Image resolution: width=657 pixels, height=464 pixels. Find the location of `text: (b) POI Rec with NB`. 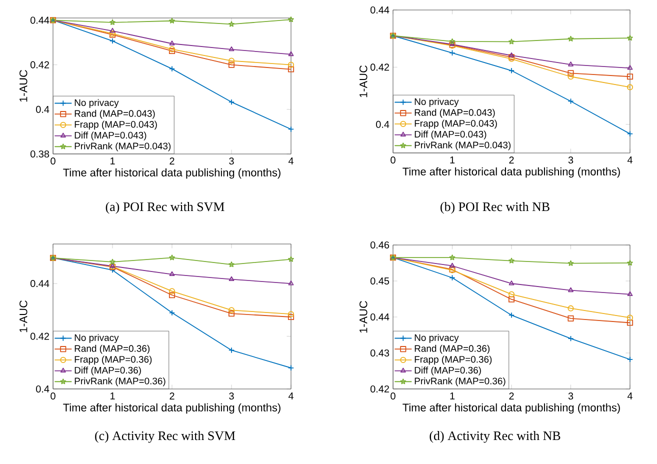

text: (b) POI Rec with NB is located at coordinates (495, 208).